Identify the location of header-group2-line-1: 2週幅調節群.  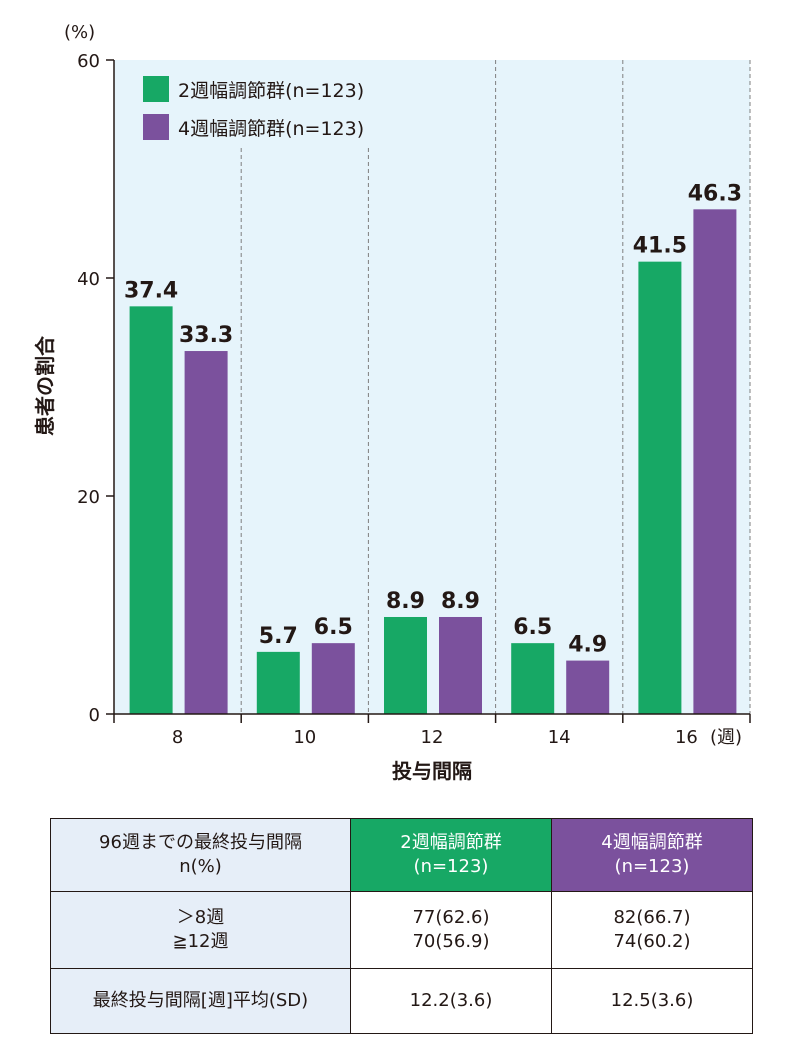
(451, 842).